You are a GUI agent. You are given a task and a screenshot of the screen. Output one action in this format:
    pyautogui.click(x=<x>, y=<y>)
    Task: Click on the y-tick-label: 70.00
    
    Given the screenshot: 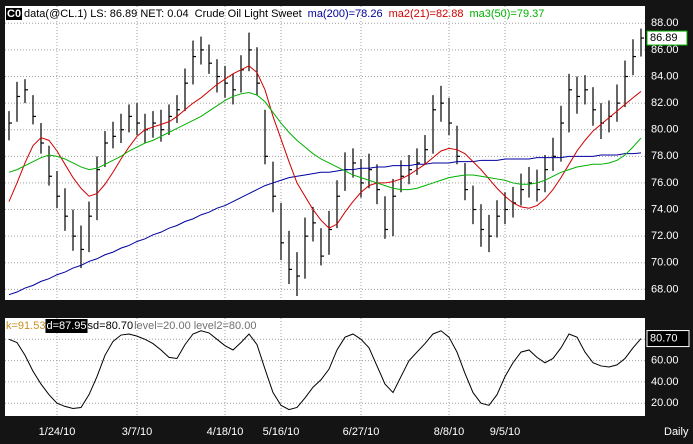 What is the action you would take?
    pyautogui.click(x=665, y=263)
    